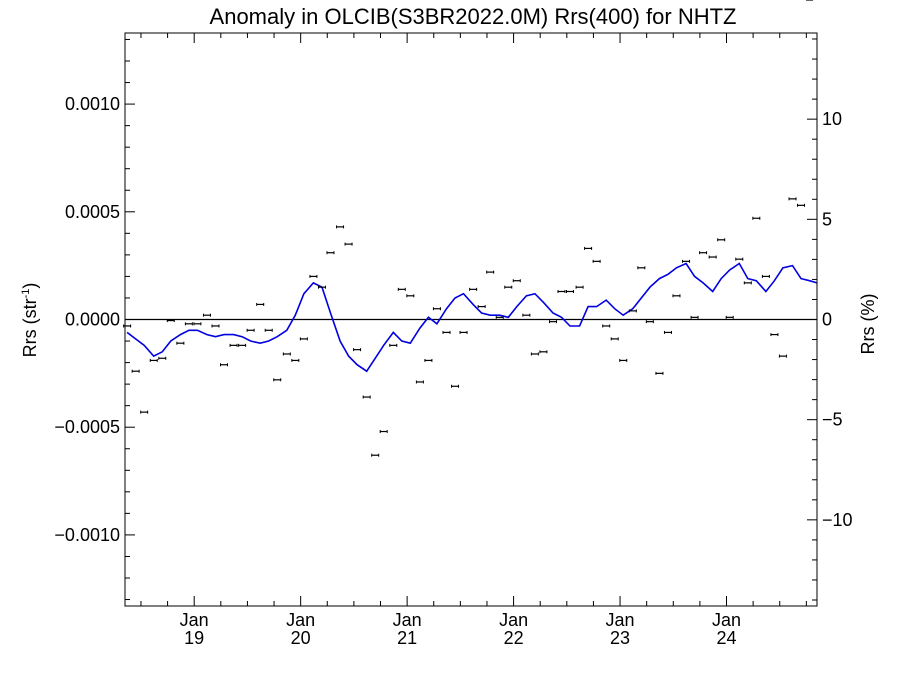 The width and height of the screenshot is (900, 675). I want to click on x-tick-year: 24, so click(726, 638).